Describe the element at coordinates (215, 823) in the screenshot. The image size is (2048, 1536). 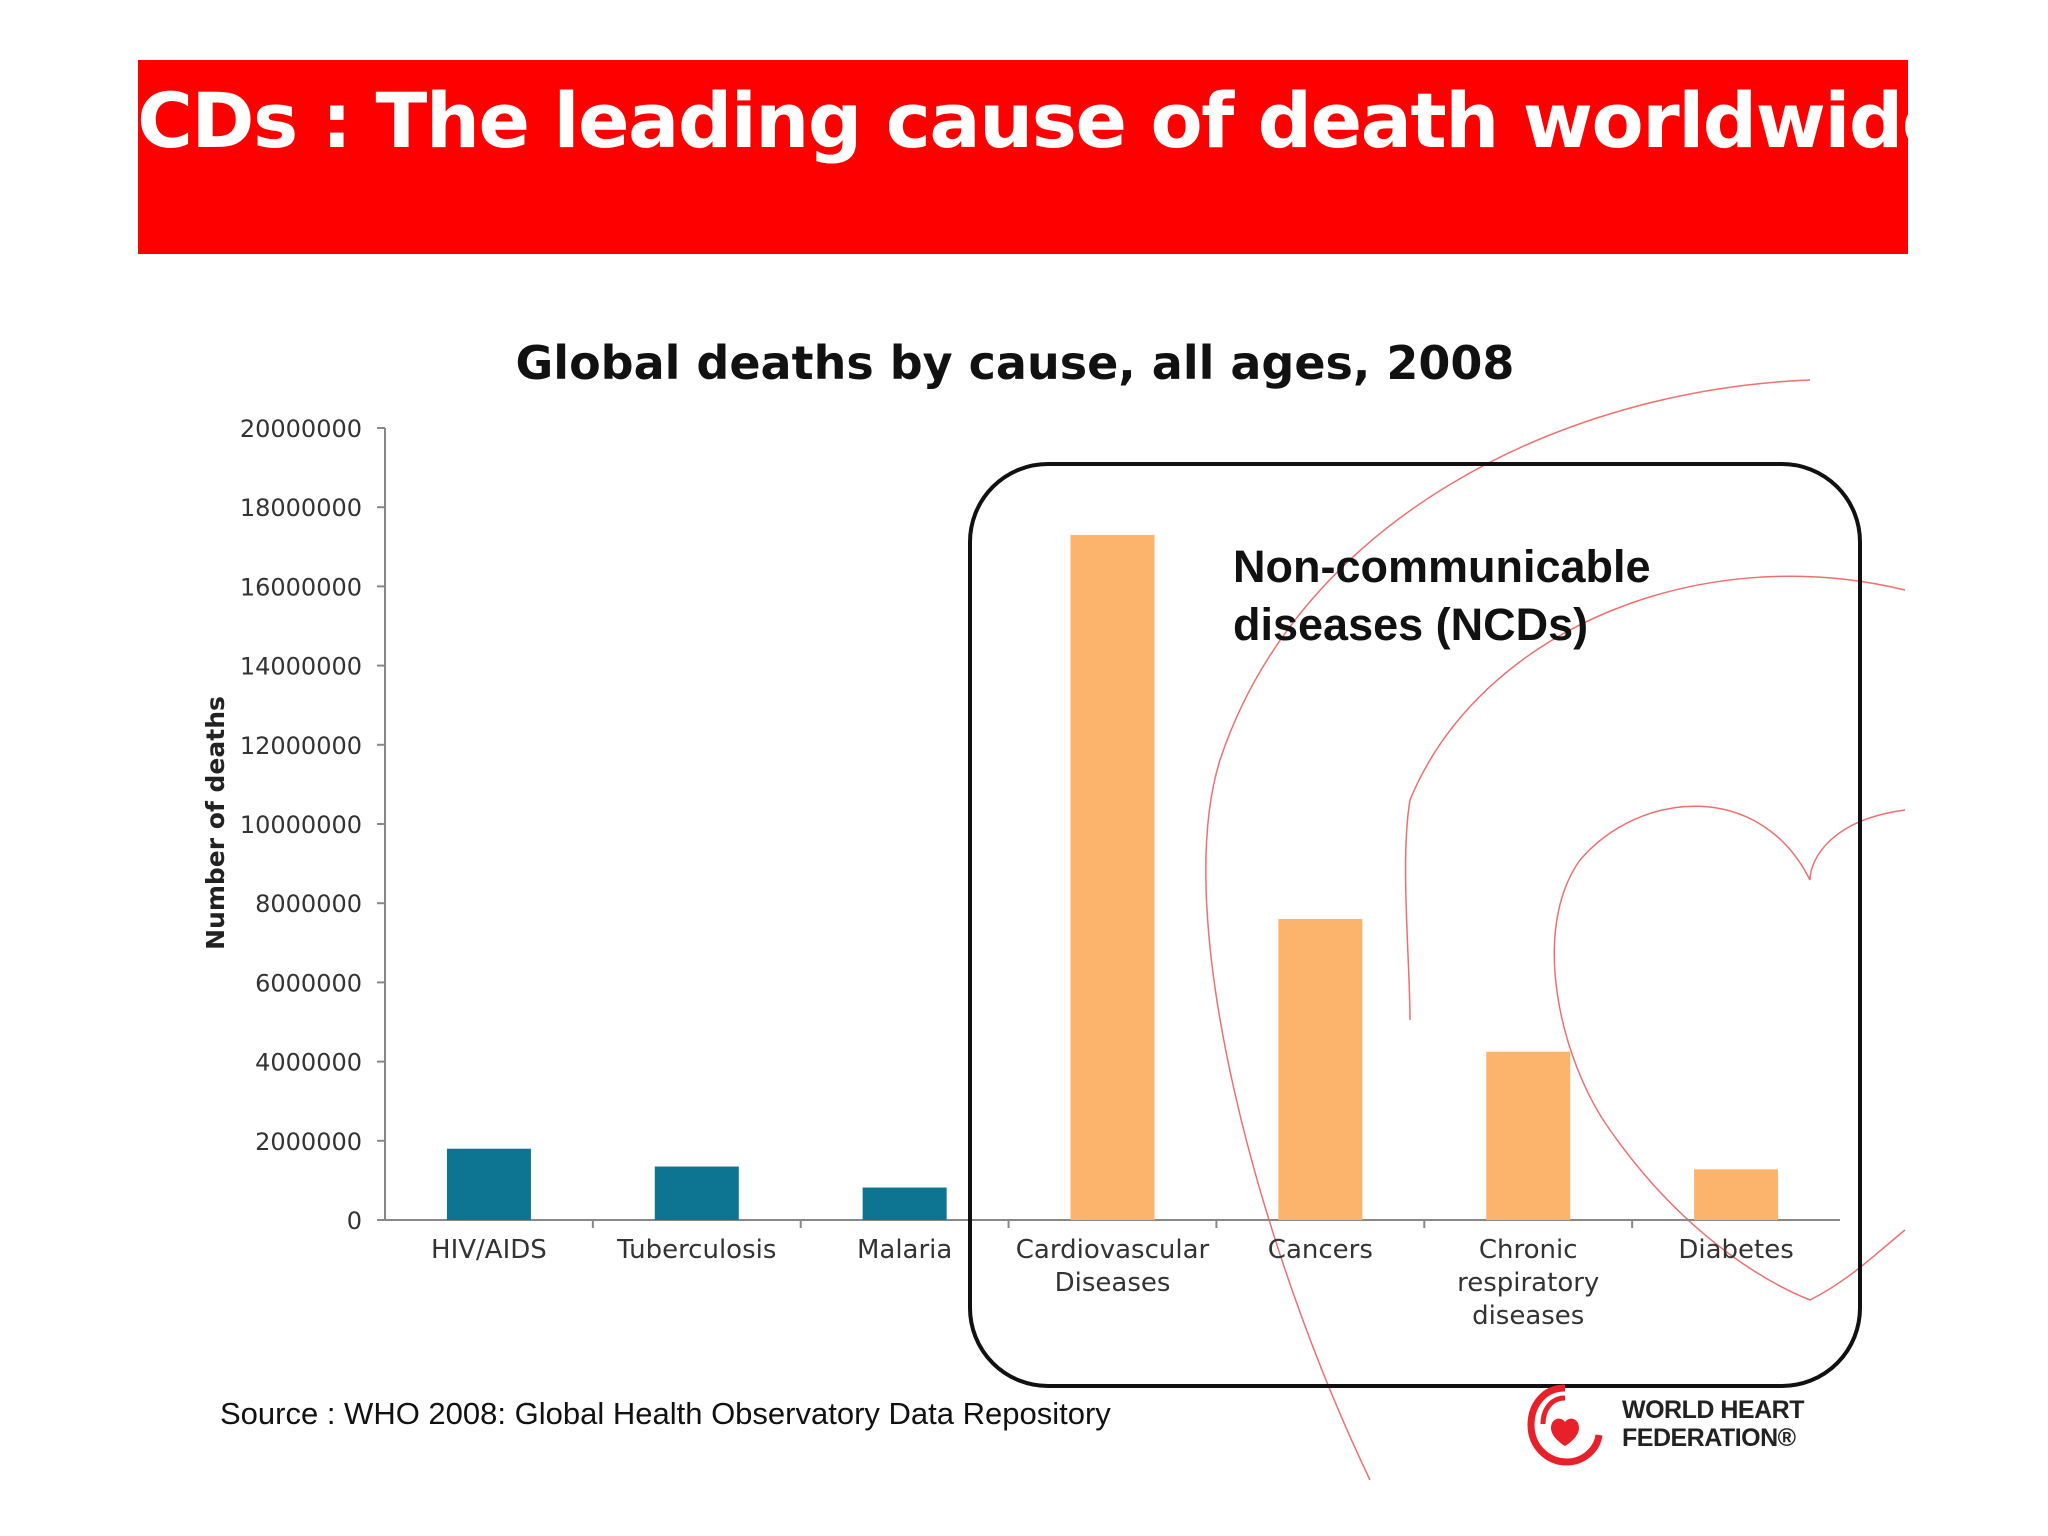
I see `y-axis-label: Number of deaths` at that location.